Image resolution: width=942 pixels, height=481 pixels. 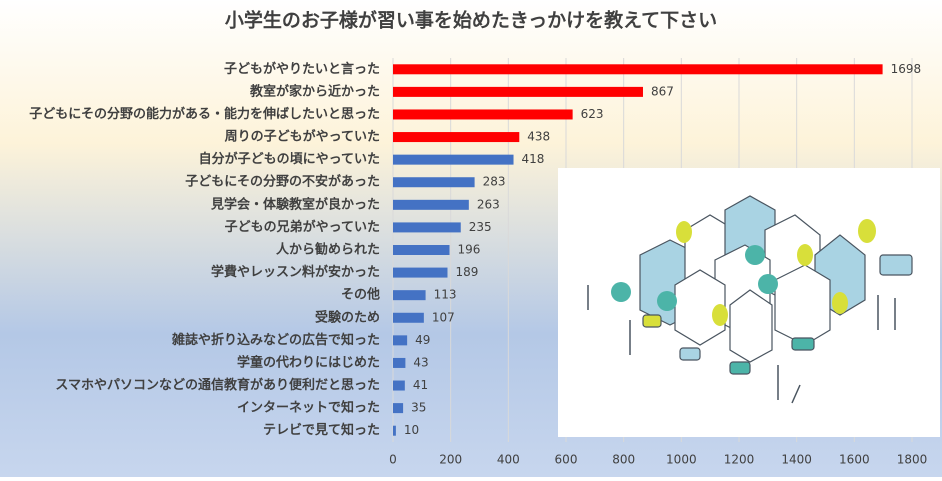 I want to click on value-label: 235, so click(x=480, y=227).